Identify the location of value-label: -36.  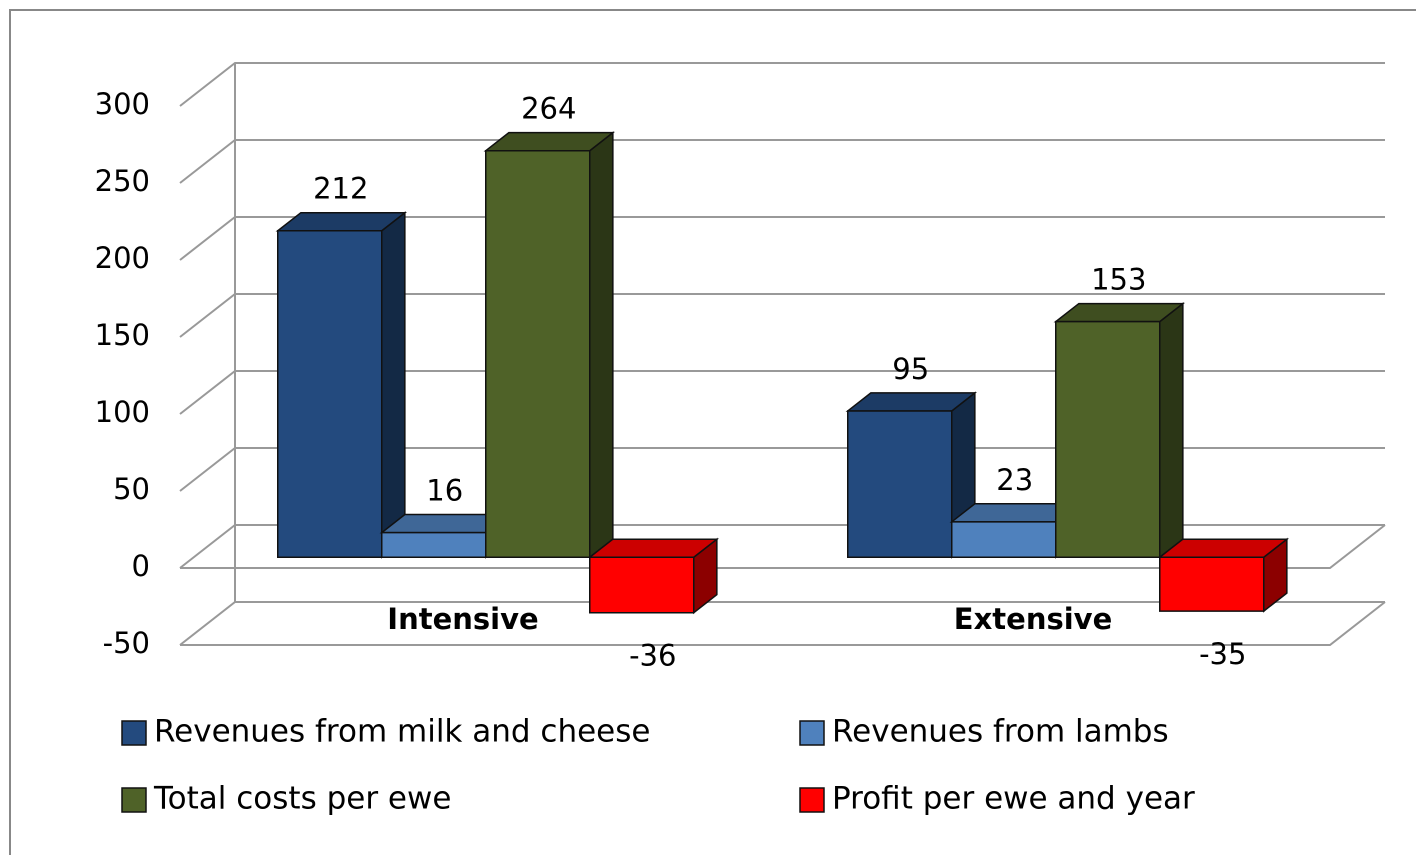
(652, 656).